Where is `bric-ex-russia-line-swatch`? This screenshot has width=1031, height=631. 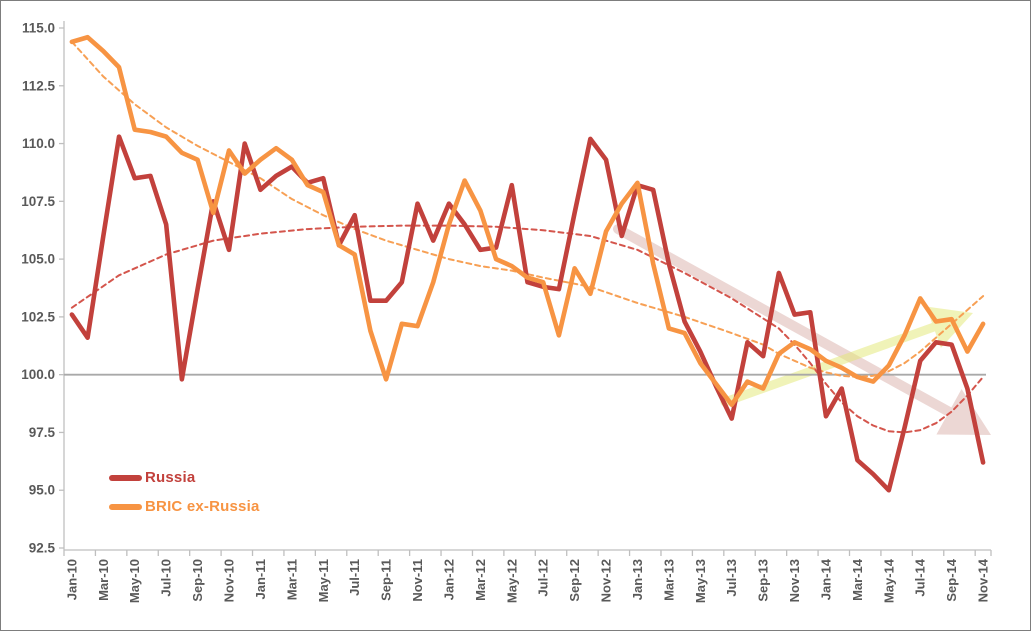 bric-ex-russia-line-swatch is located at coordinates (125, 506).